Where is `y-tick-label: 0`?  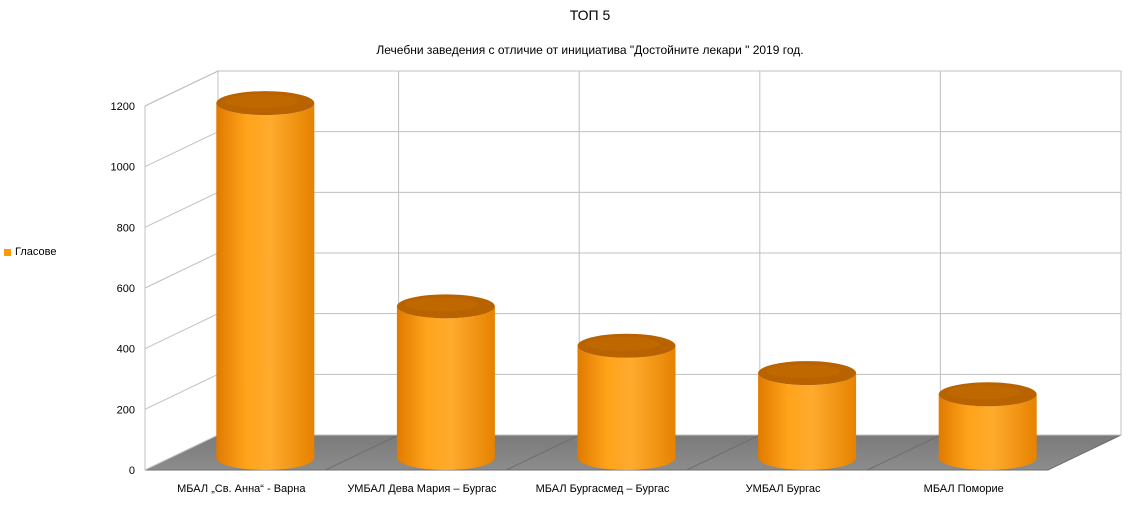 y-tick-label: 0 is located at coordinates (132, 471).